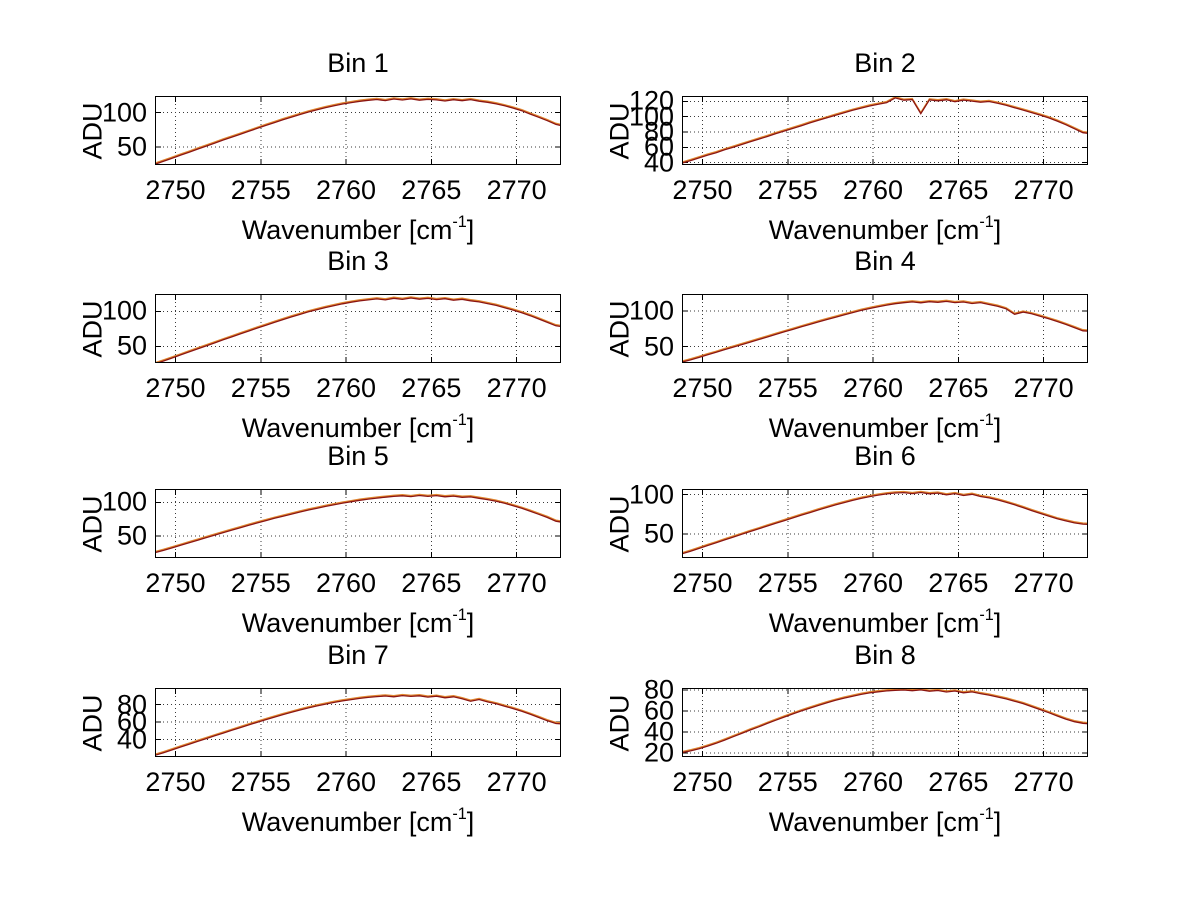 This screenshot has width=1200, height=901. Describe the element at coordinates (358, 456) in the screenshot. I see `subplot-title: Bin 5` at that location.